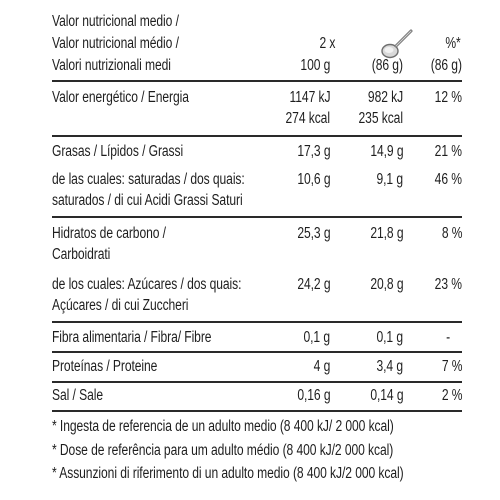 The width and height of the screenshot is (500, 500). I want to click on value-portion: 3,4 g, so click(389, 366).